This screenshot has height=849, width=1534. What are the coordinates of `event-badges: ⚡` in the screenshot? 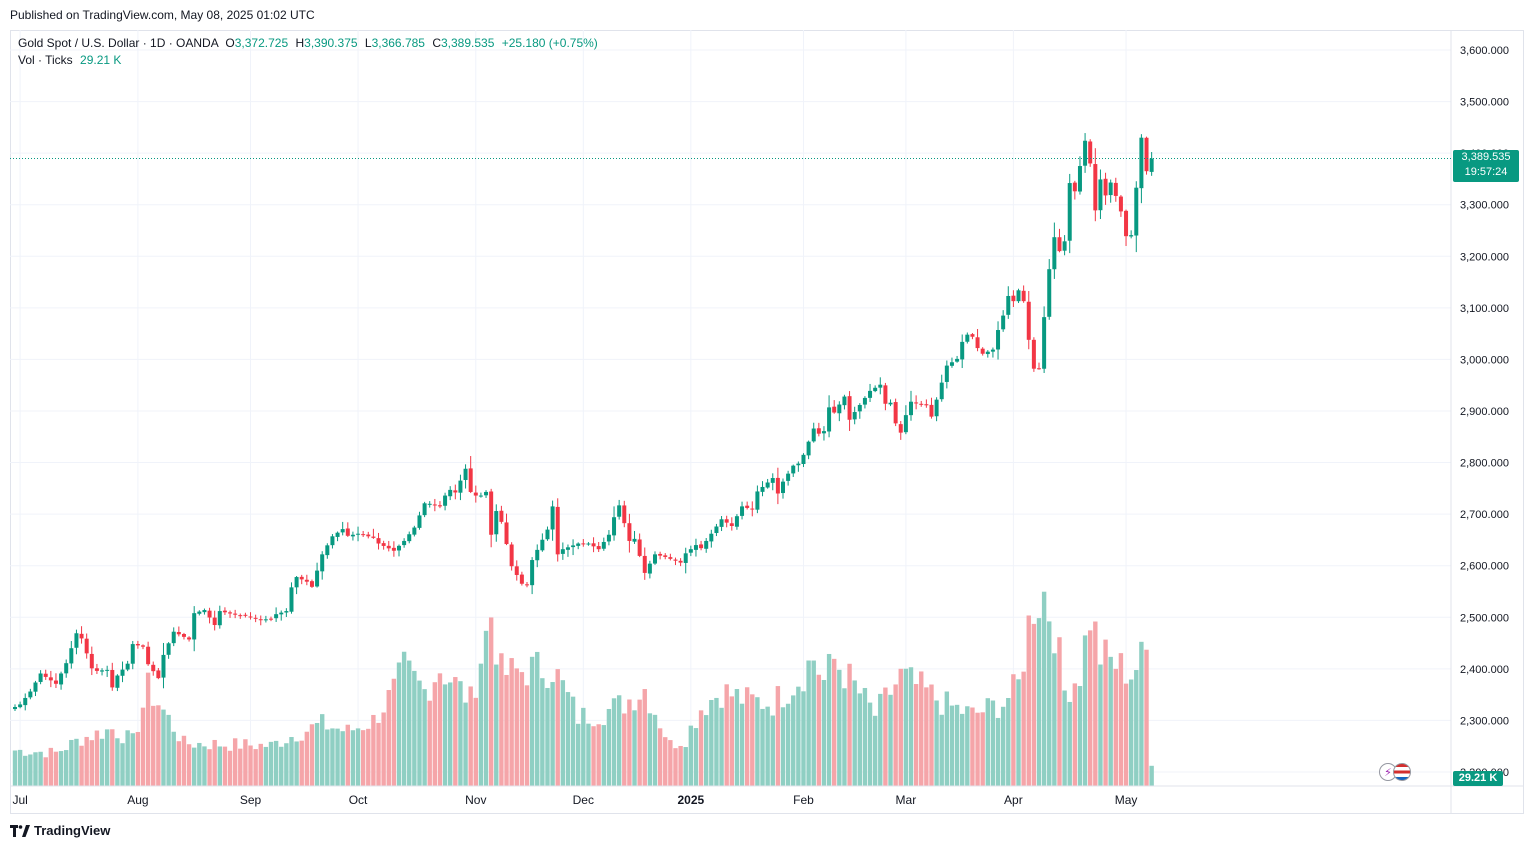 It's located at (1395, 772).